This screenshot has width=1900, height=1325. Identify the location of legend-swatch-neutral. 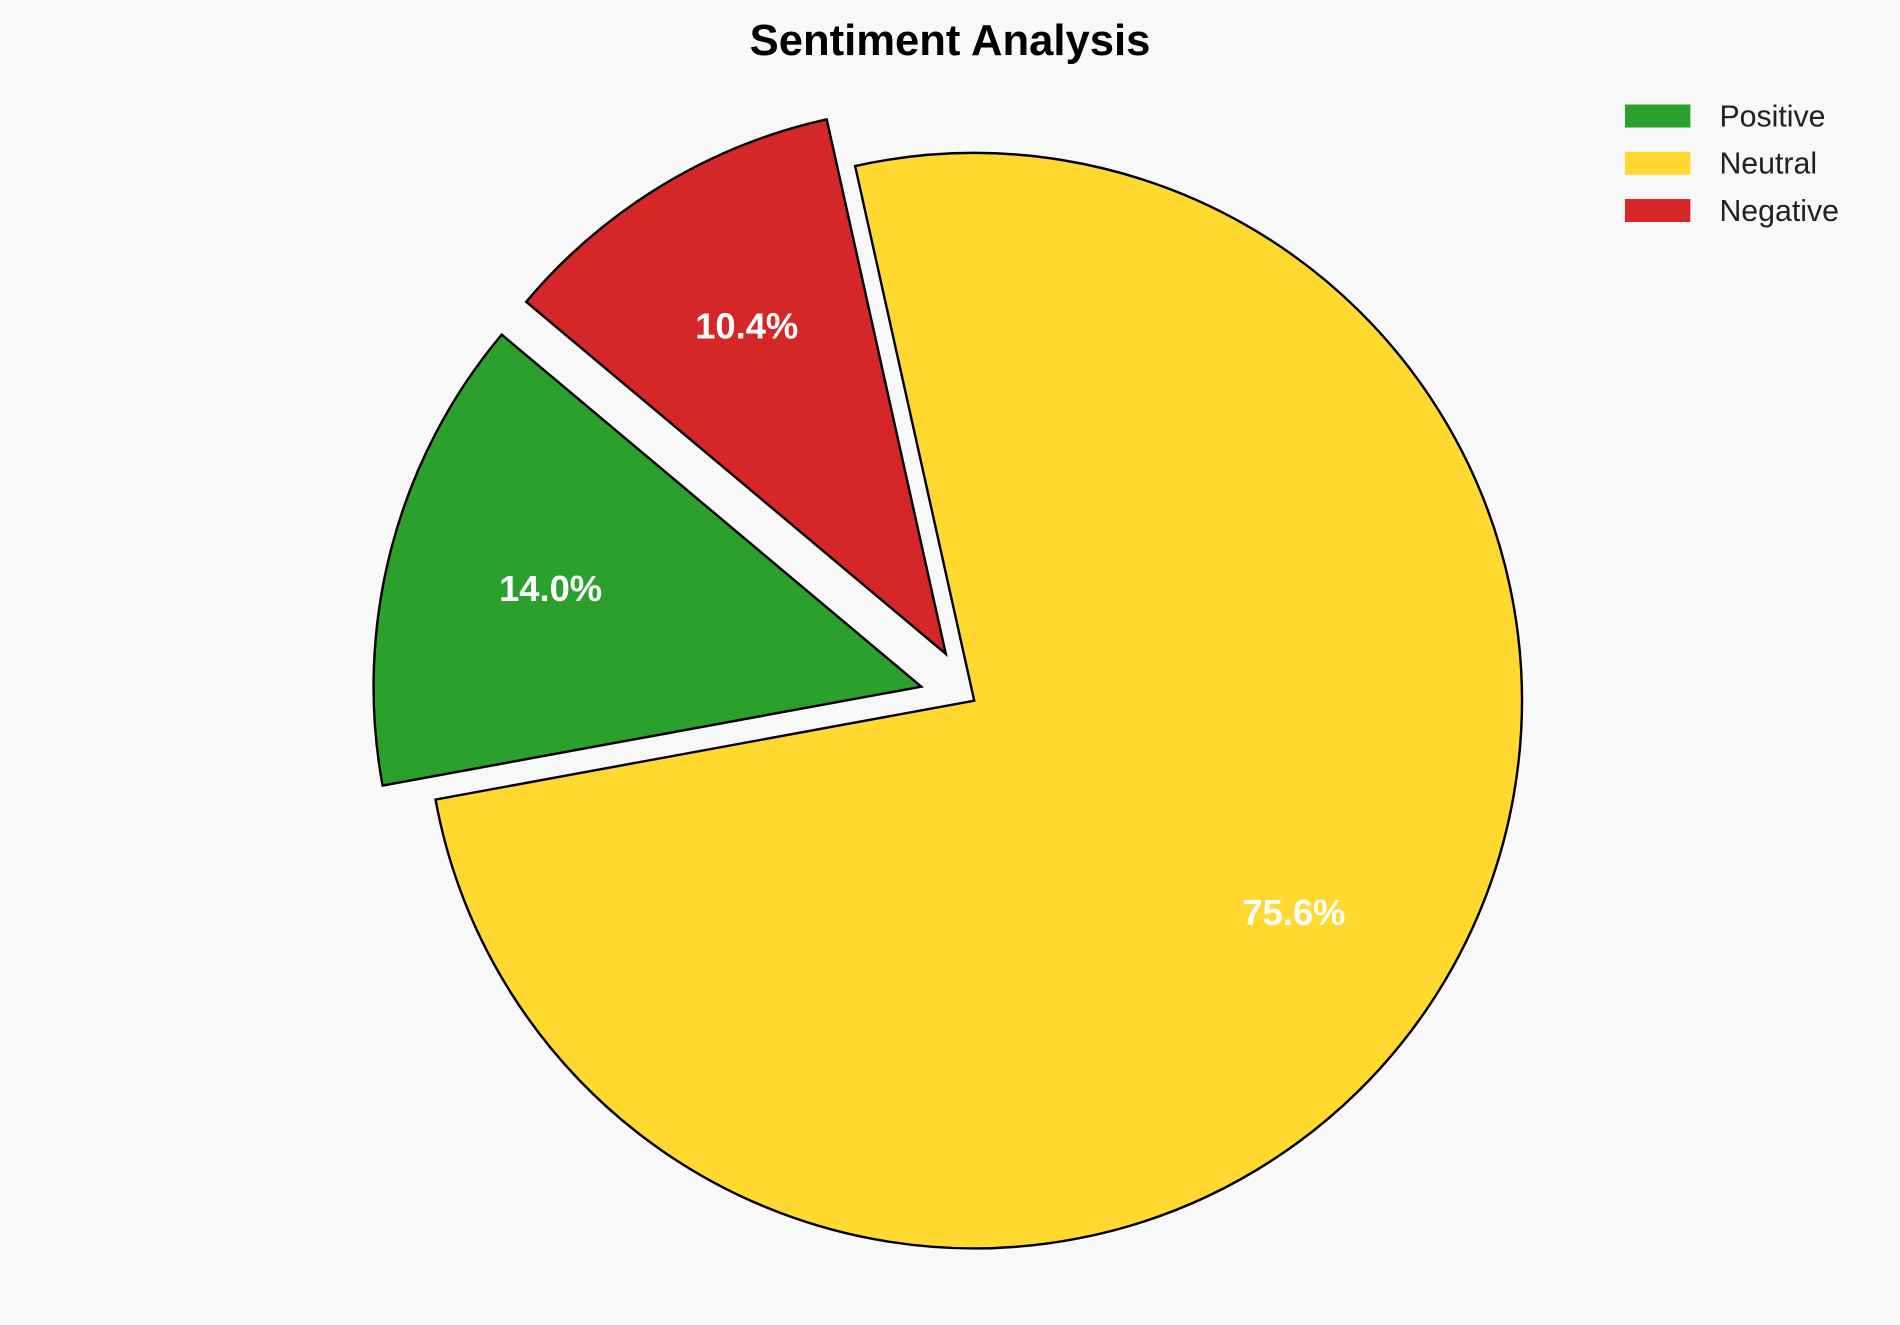
(1657, 163).